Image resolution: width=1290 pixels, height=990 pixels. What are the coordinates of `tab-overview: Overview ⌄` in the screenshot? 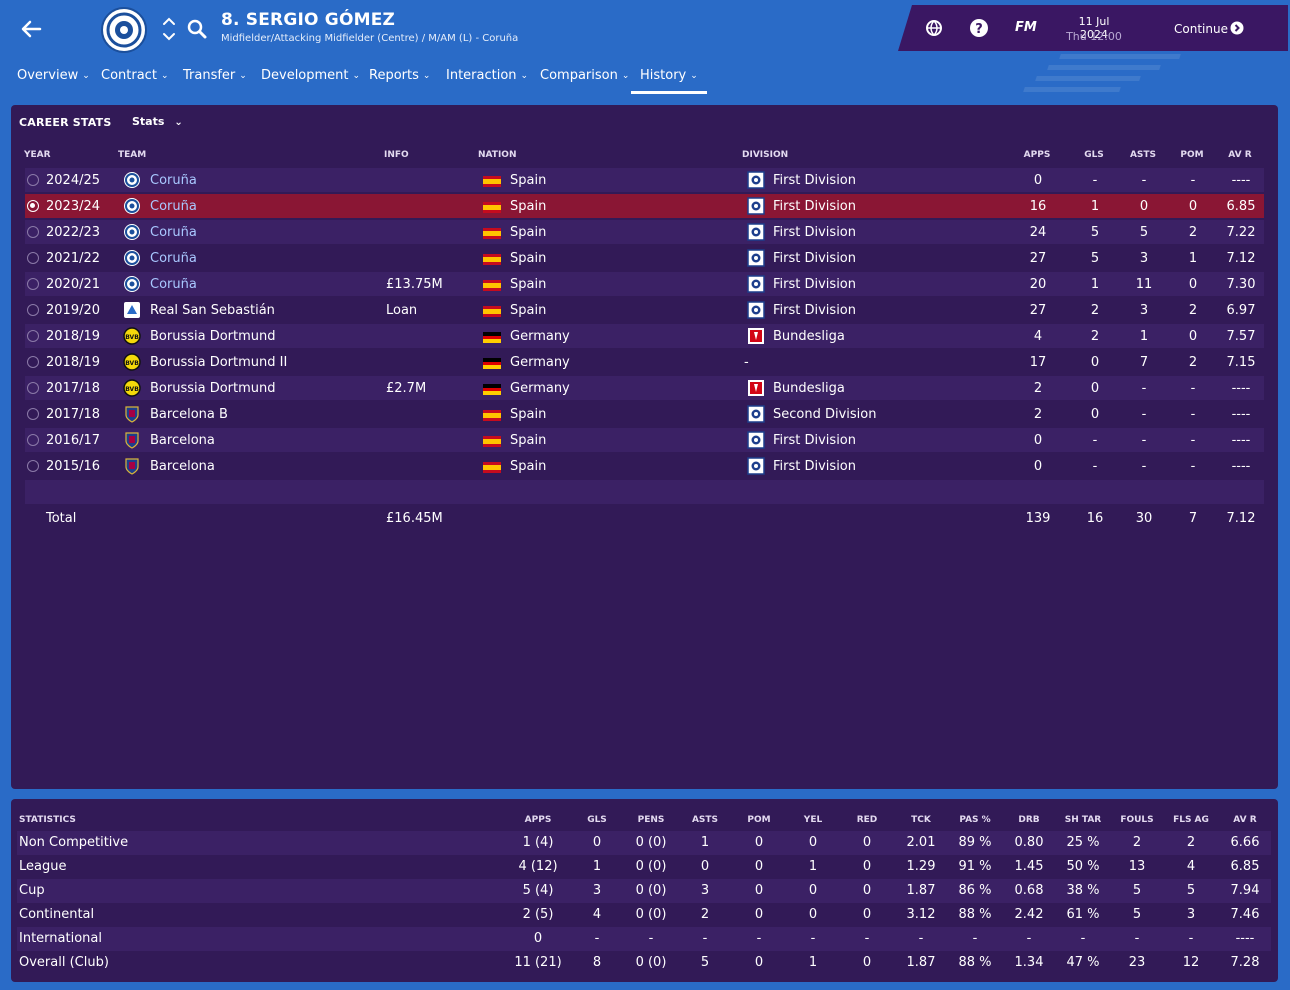 It's located at (53, 75).